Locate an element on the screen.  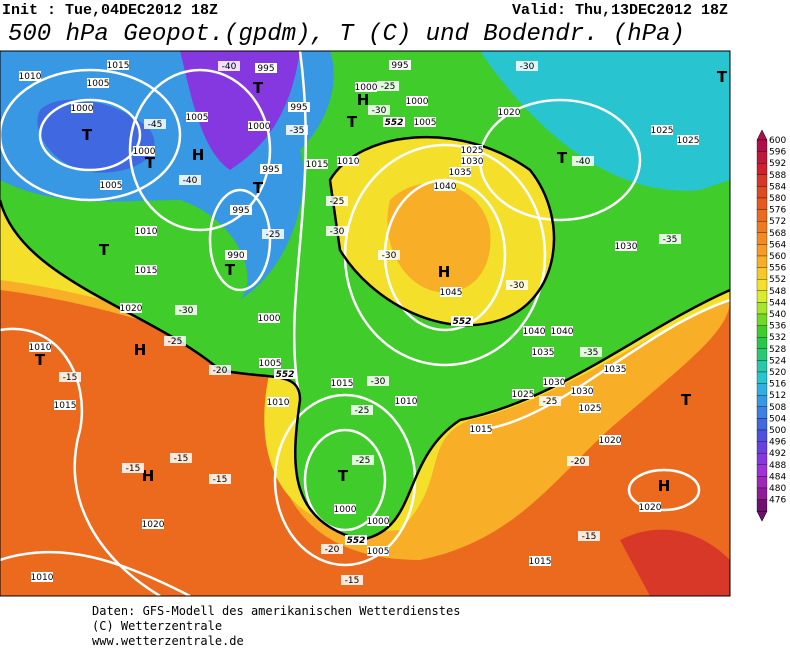
colorbar-label: 556 is located at coordinates (777, 269).